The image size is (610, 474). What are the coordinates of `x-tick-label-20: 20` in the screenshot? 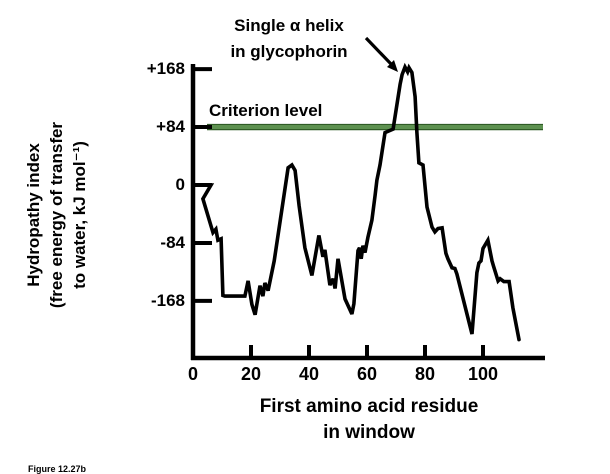 It's located at (251, 374).